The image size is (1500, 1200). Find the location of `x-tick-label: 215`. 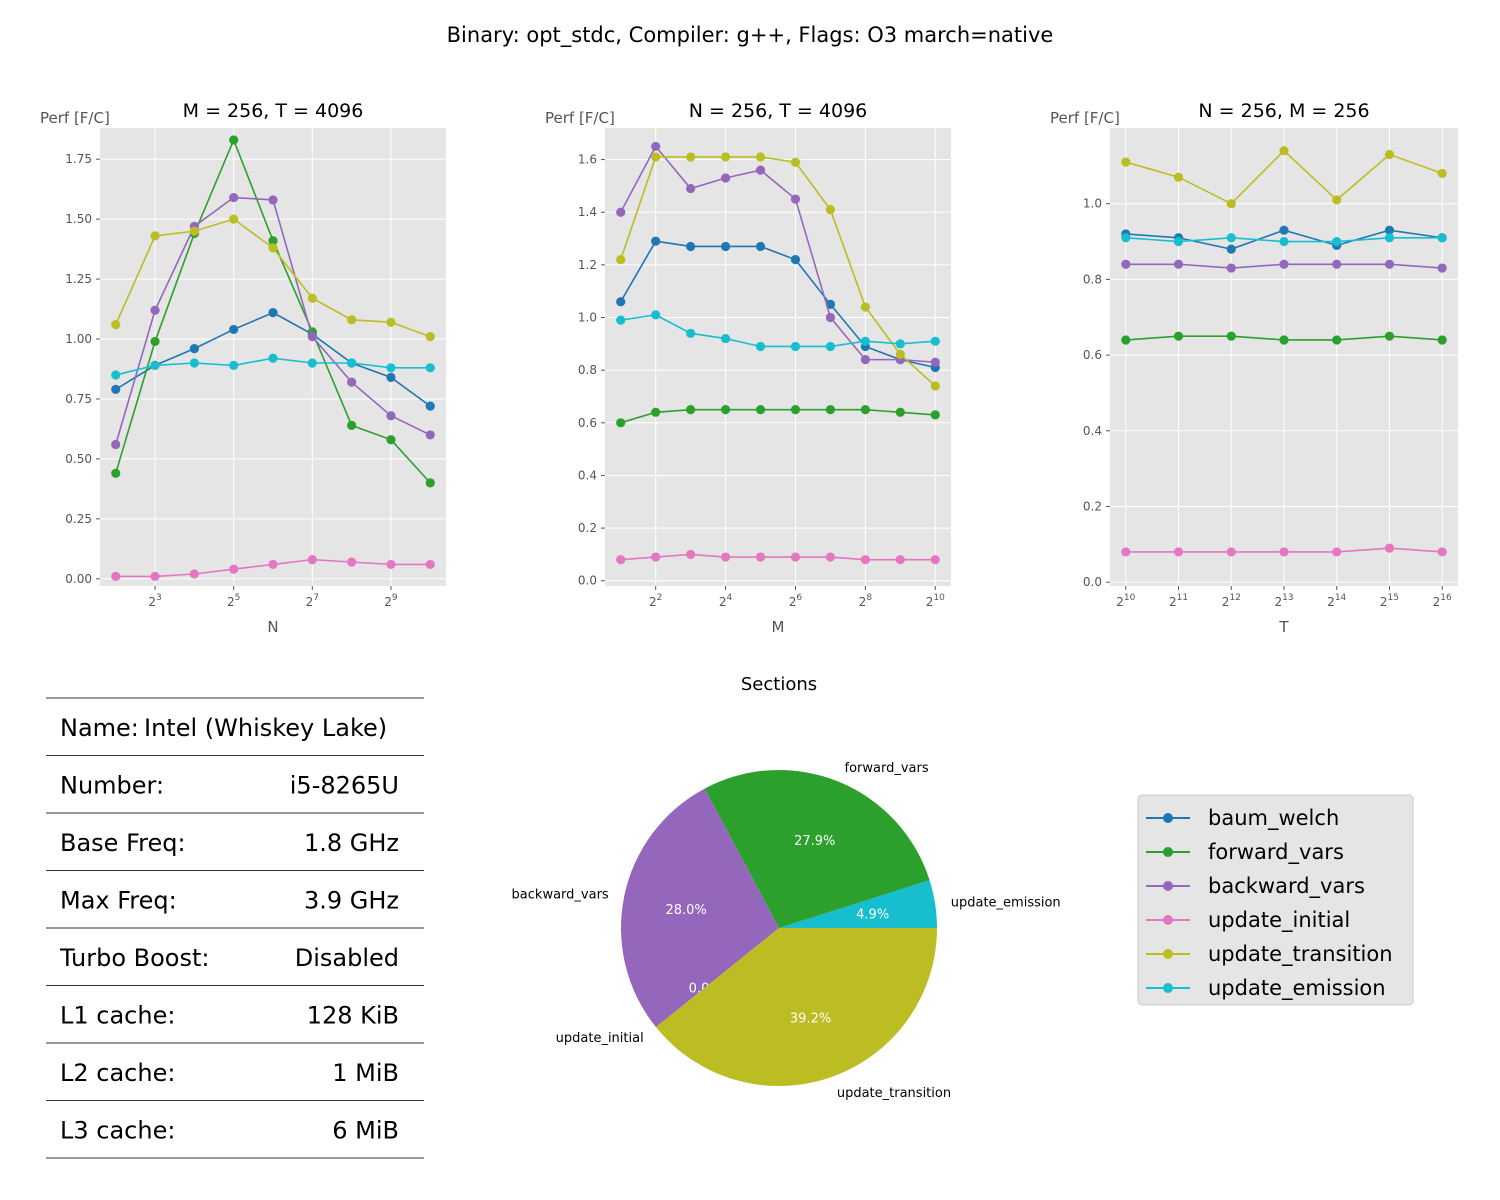

x-tick-label: 215 is located at coordinates (1389, 601).